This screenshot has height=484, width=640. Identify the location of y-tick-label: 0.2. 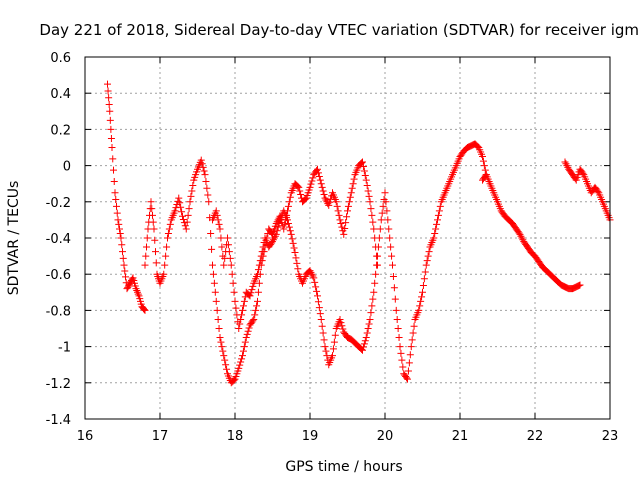
(60, 130).